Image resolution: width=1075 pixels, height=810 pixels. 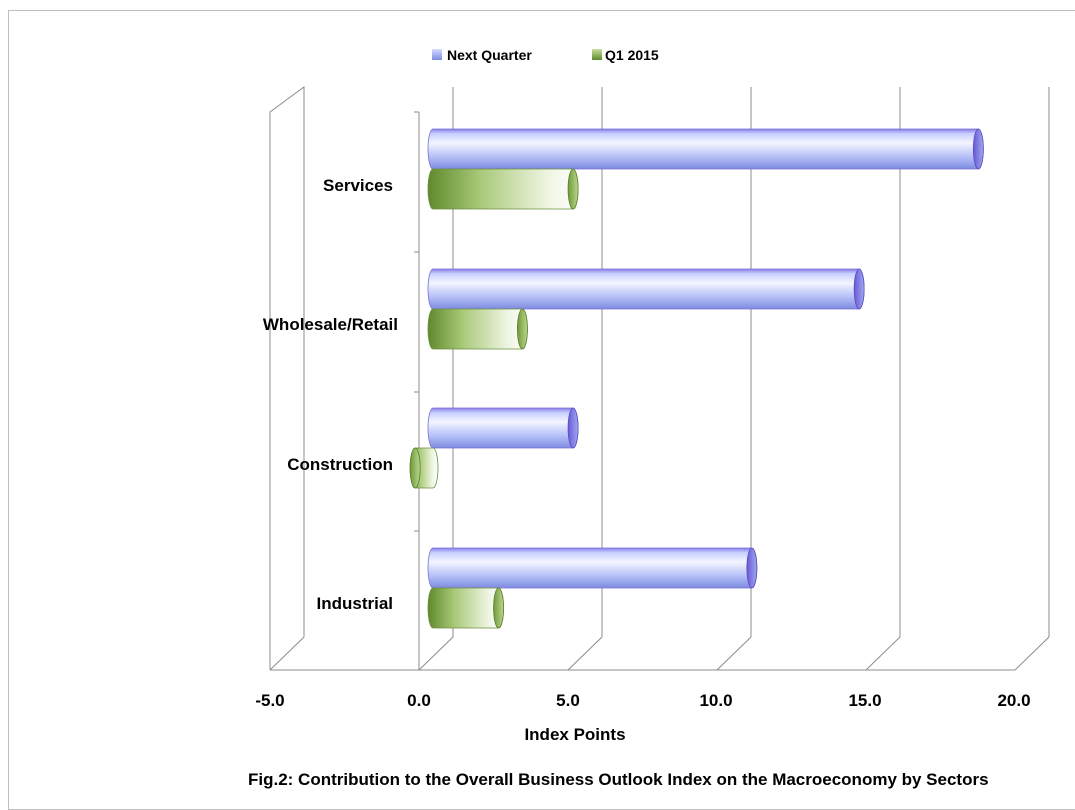 I want to click on legend-label-next-quarter: Next Quarter, so click(x=489, y=55).